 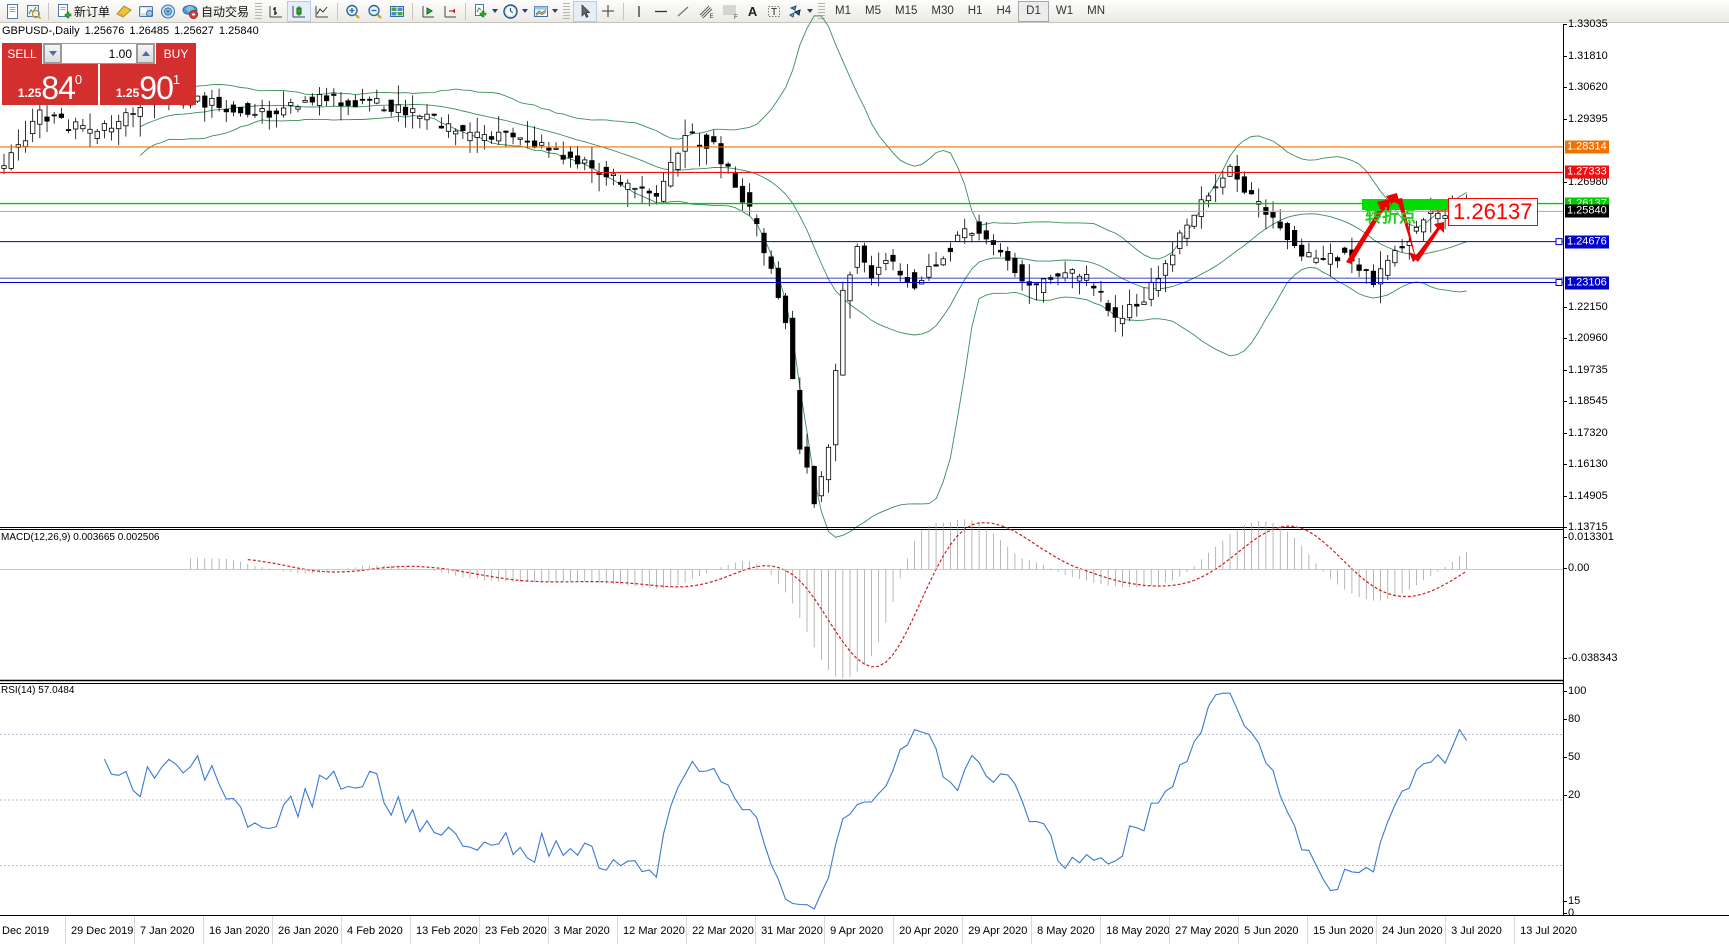 What do you see at coordinates (942, 11) in the screenshot?
I see `timeframe-m30: M30` at bounding box center [942, 11].